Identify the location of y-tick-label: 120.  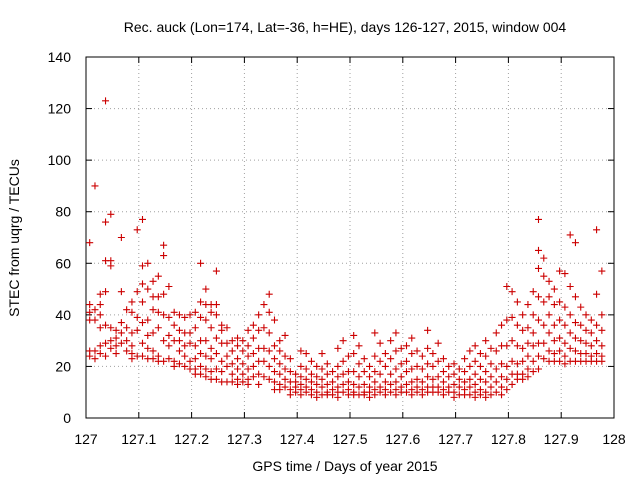
(60, 109).